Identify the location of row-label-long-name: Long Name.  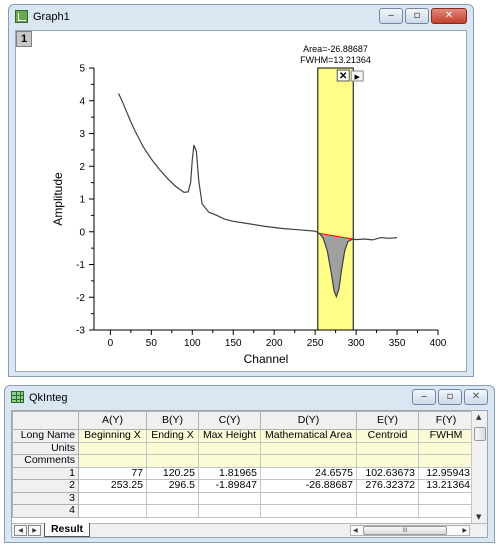
(45, 436).